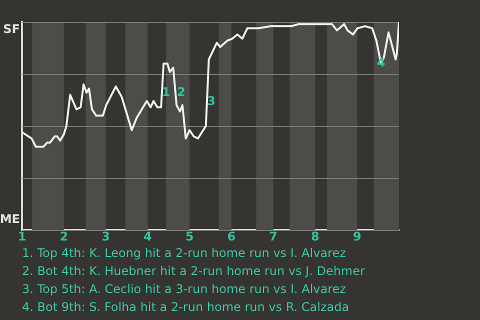 The image size is (480, 320). Describe the element at coordinates (211, 101) in the screenshot. I see `annotation: 3` at that location.